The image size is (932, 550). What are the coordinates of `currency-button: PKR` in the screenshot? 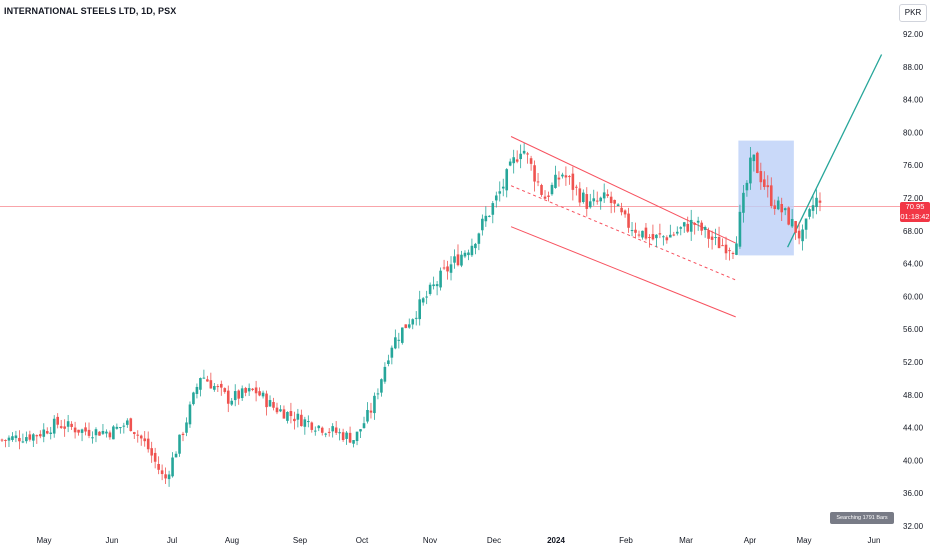 It's located at (913, 13).